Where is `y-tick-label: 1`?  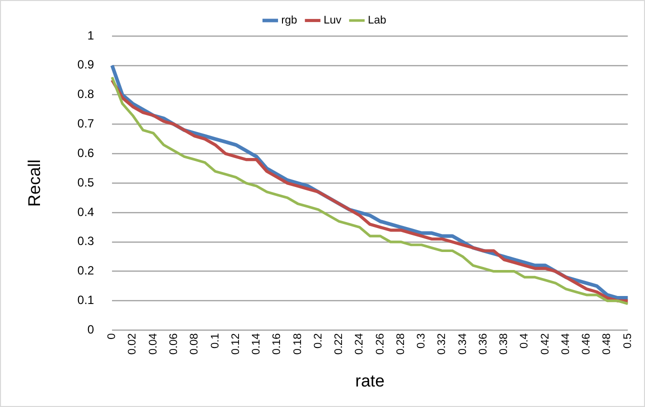
y-tick-label: 1 is located at coordinates (90, 35).